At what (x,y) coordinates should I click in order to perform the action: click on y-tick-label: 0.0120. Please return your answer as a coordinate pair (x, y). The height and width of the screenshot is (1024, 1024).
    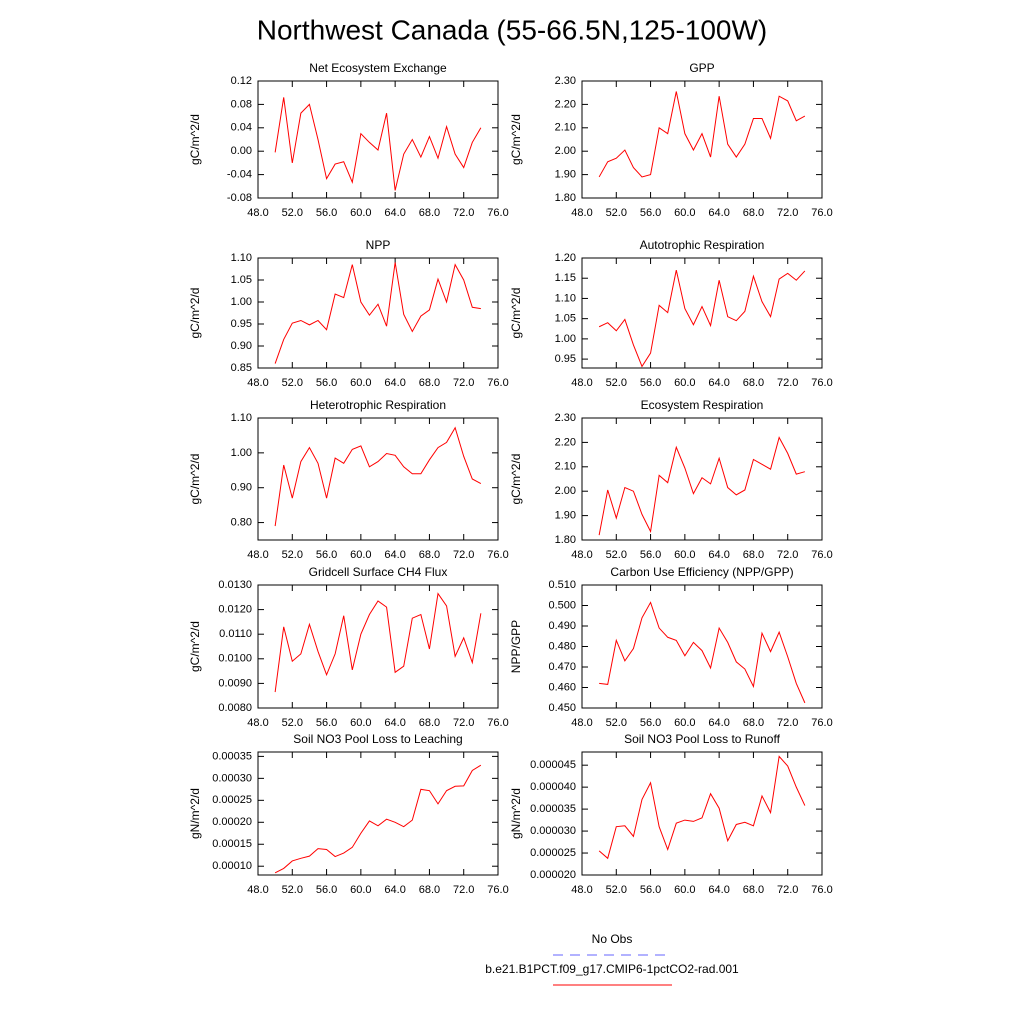
    Looking at the image, I should click on (235, 610).